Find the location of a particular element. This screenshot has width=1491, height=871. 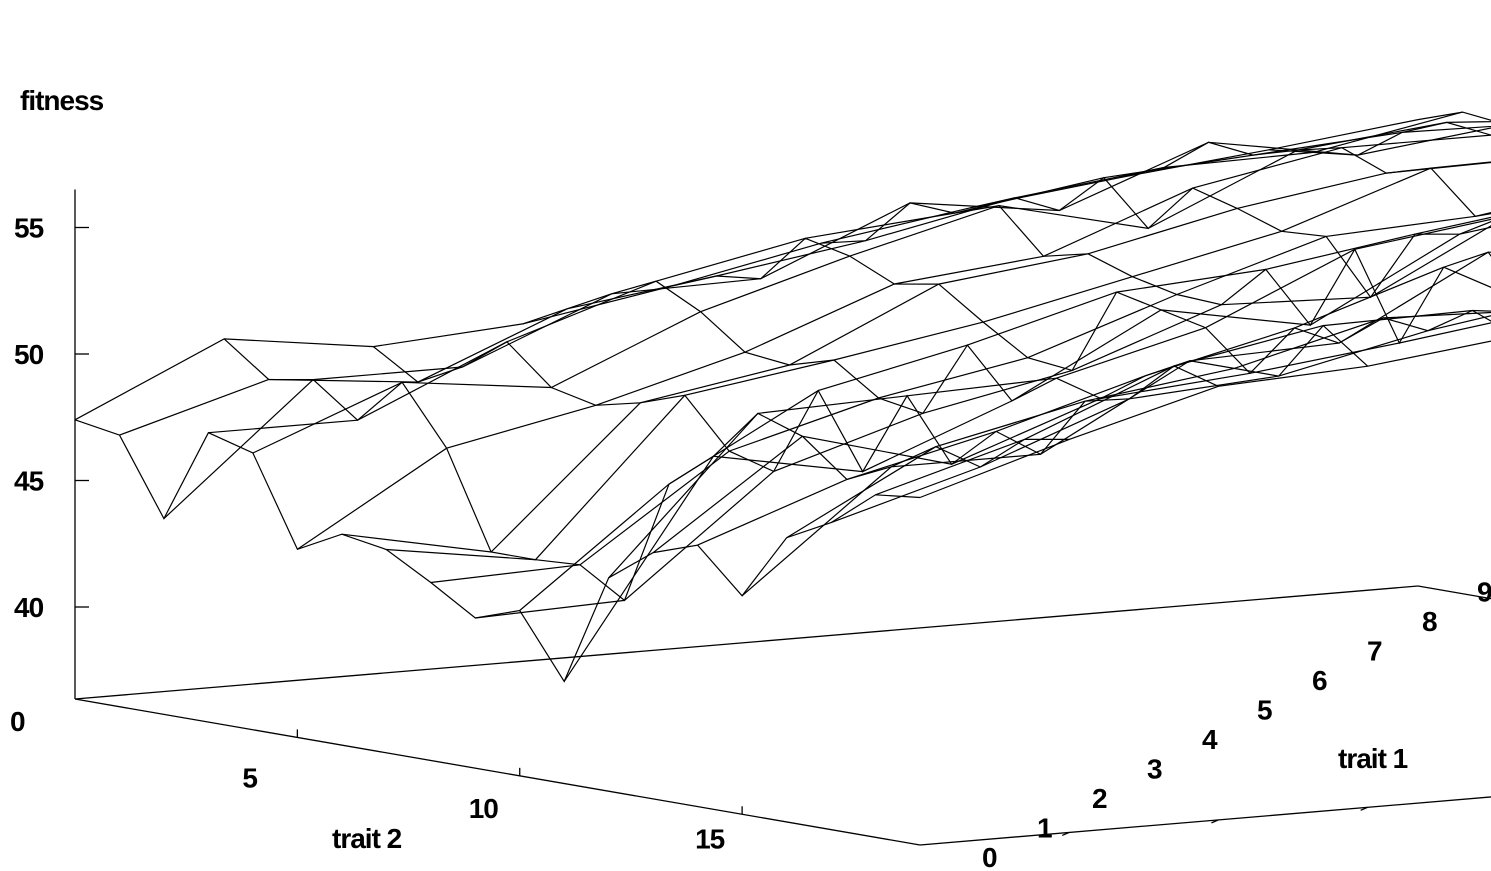

z-base-tick-label: 0 is located at coordinates (17, 721).